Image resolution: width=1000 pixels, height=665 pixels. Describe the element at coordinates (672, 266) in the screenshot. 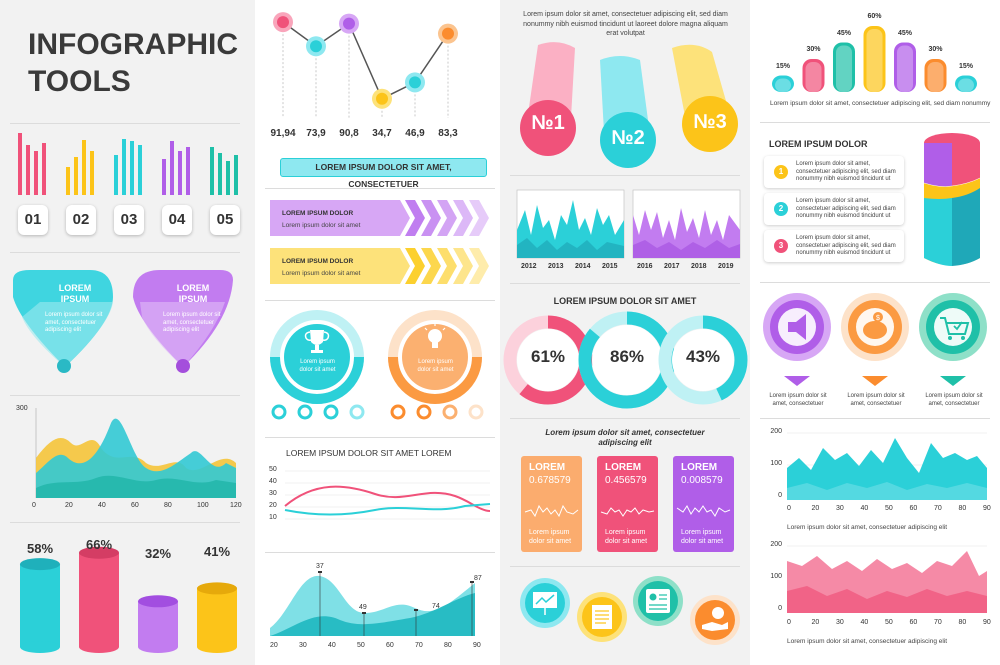

I see `year-label: 2017` at that location.